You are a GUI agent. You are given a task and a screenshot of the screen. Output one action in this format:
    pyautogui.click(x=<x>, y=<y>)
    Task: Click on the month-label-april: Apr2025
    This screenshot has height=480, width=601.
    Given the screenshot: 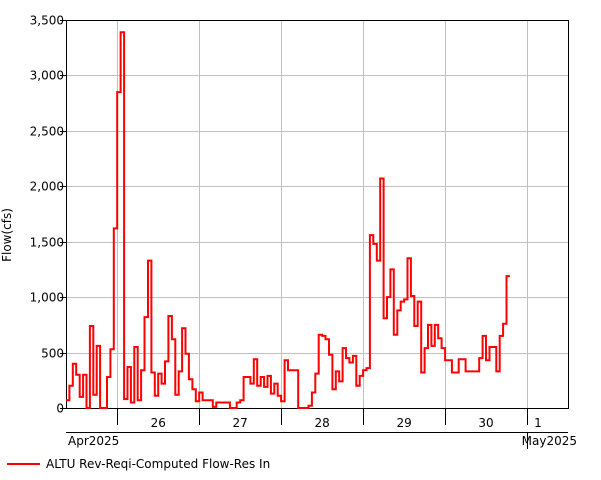 What is the action you would take?
    pyautogui.click(x=93, y=441)
    